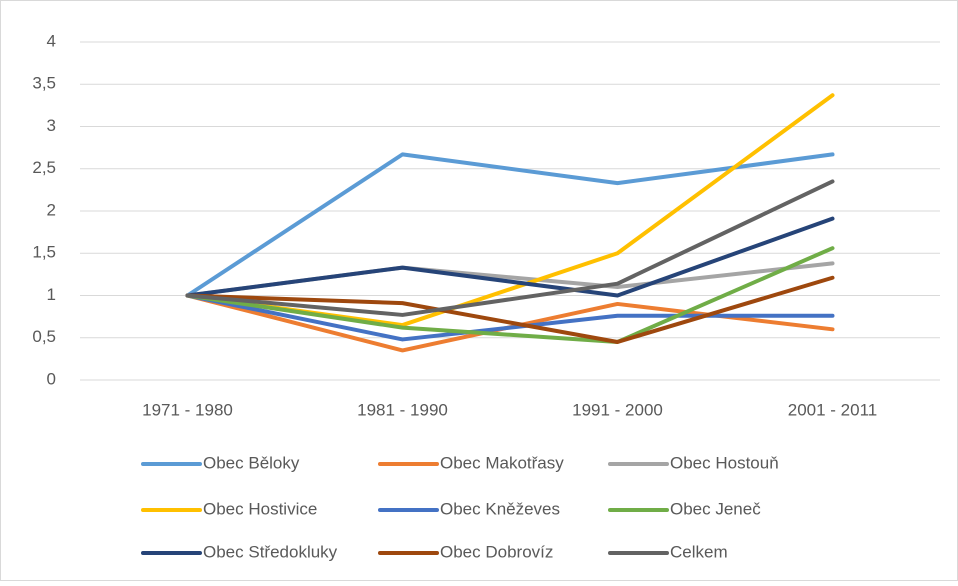 This screenshot has height=586, width=958. What do you see at coordinates (502, 462) in the screenshot?
I see `legend-label: Obec Makotřasy` at bounding box center [502, 462].